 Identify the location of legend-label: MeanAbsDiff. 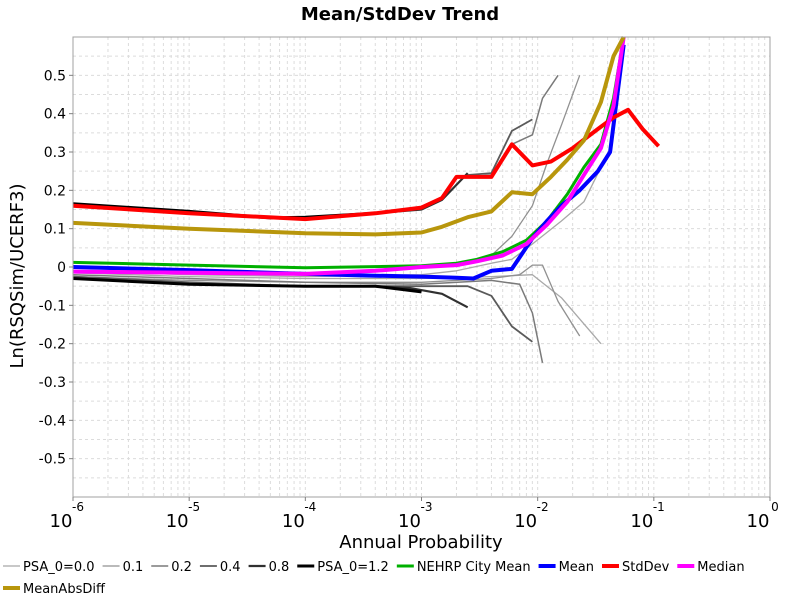
(64, 589).